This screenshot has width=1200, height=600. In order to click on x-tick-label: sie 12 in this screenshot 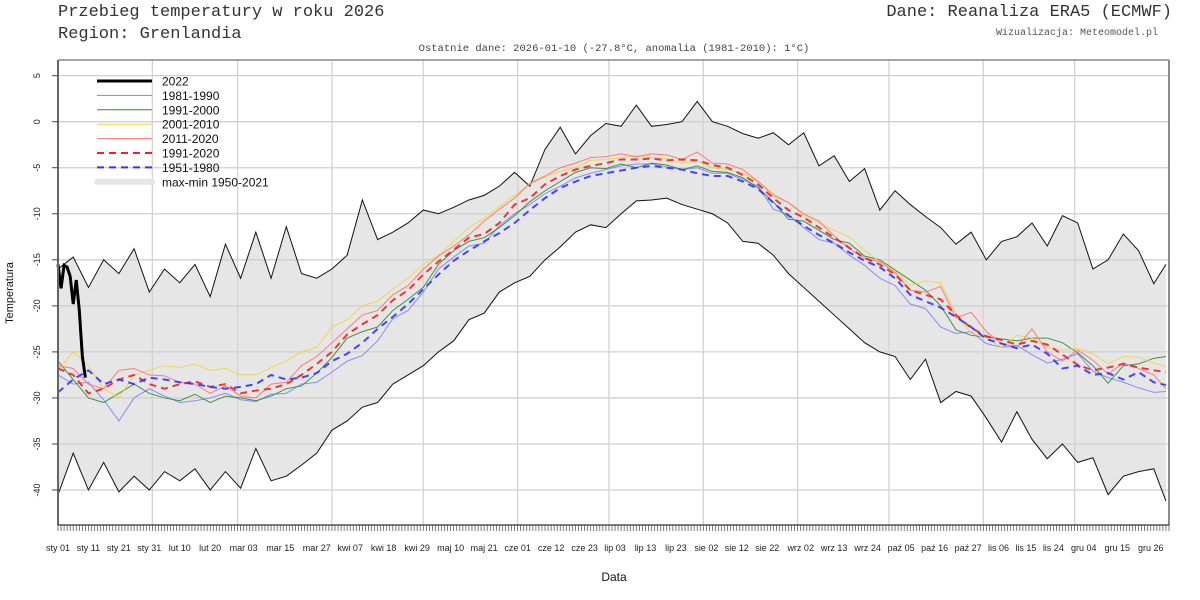, I will do `click(737, 548)`.